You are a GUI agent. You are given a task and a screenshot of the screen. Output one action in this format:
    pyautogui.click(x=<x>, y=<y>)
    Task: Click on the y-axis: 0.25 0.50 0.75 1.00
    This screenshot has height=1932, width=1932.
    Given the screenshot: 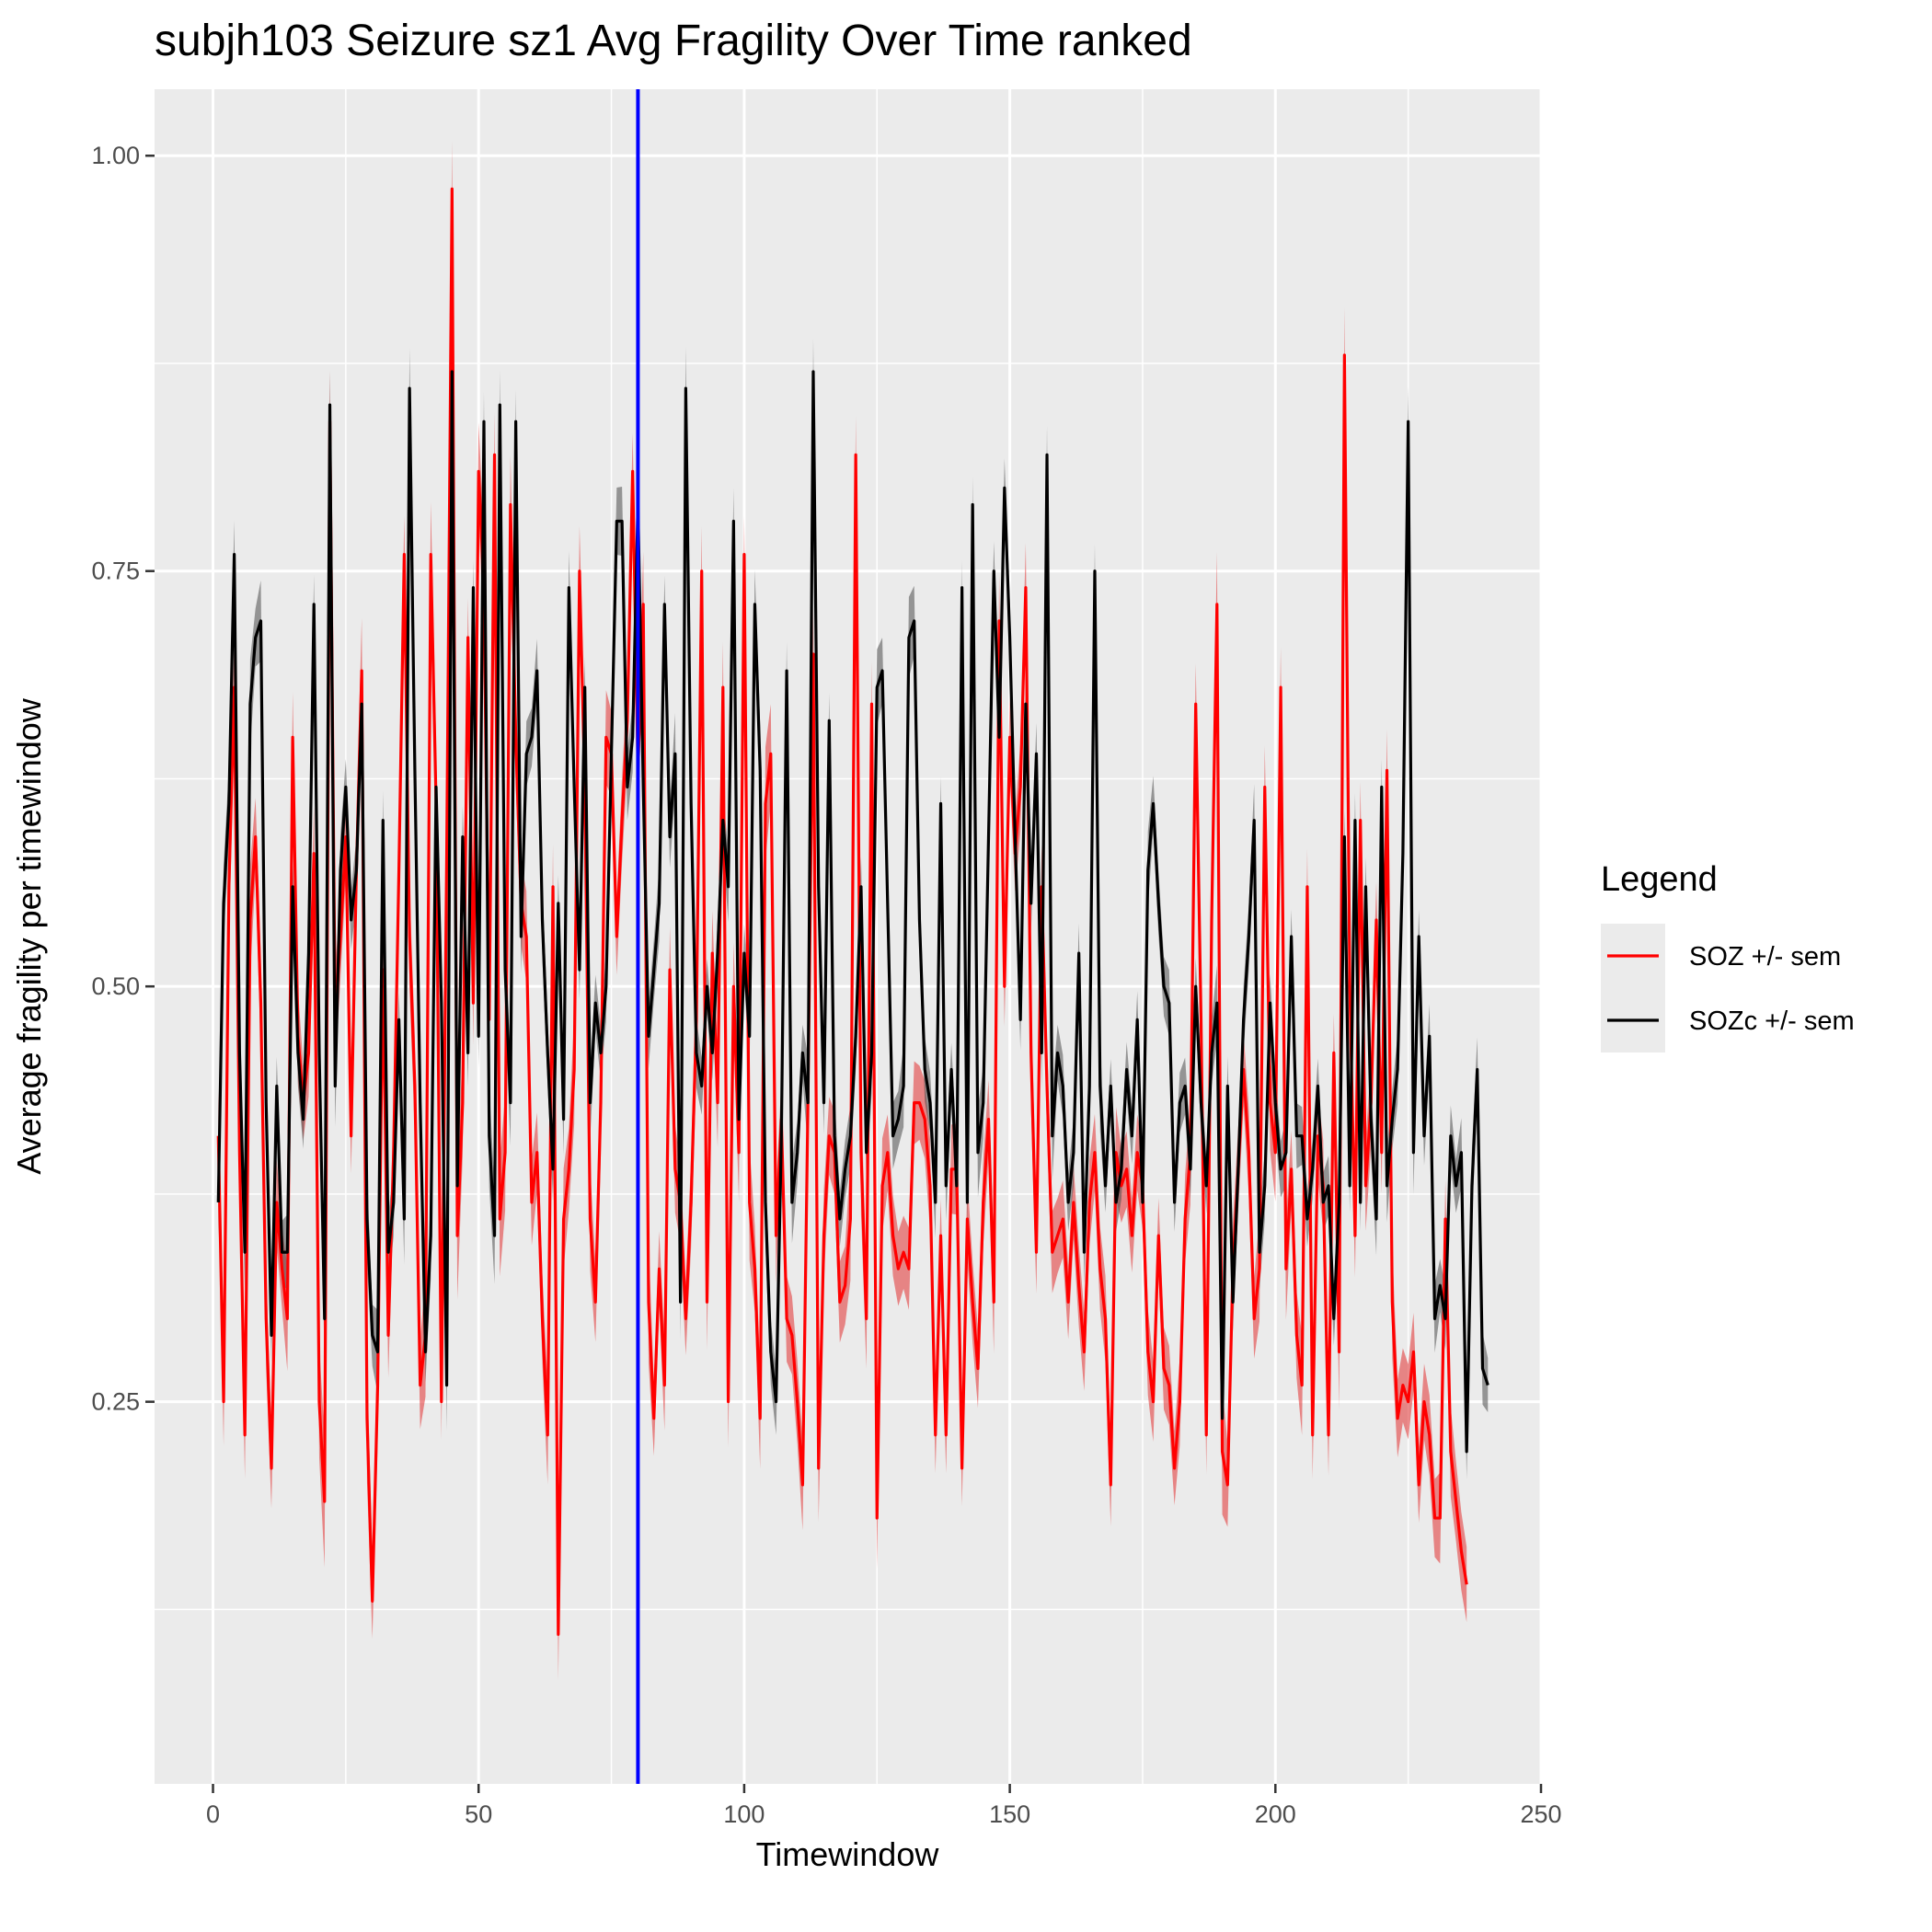 What is the action you would take?
    pyautogui.click(x=123, y=779)
    